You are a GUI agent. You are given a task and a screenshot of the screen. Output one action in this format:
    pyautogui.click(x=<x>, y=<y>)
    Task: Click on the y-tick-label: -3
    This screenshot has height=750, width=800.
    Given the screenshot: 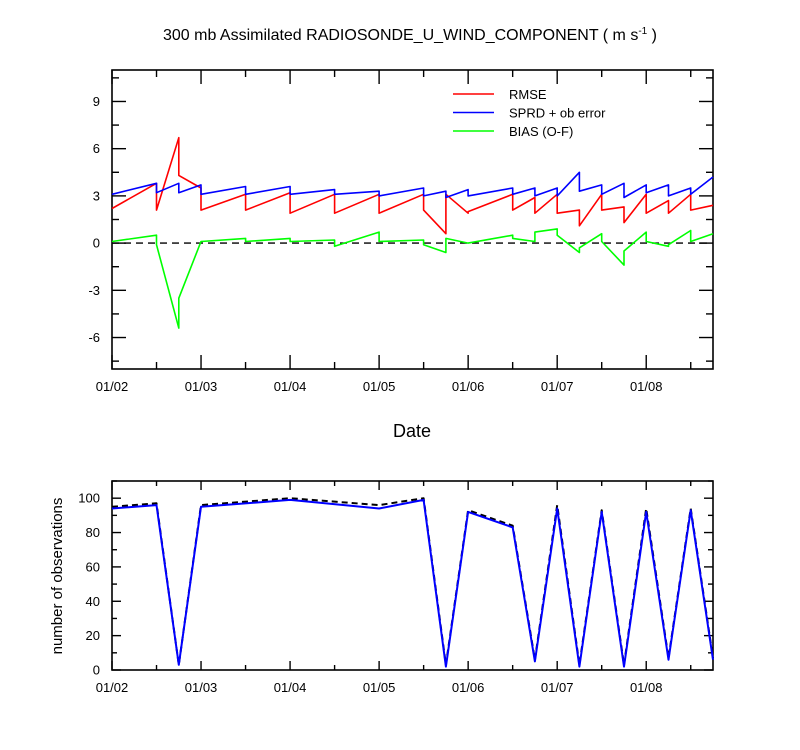 What is the action you would take?
    pyautogui.click(x=94, y=290)
    